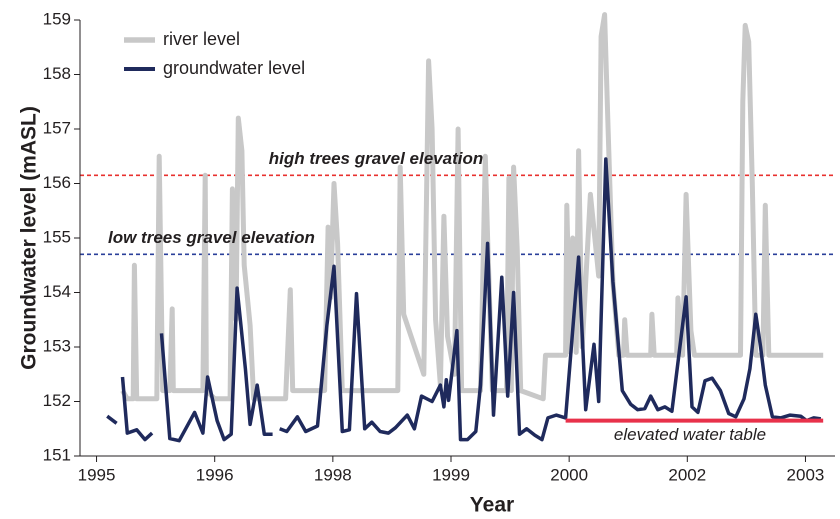 Image resolution: width=840 pixels, height=519 pixels. I want to click on annotation: elevated water table, so click(690, 434).